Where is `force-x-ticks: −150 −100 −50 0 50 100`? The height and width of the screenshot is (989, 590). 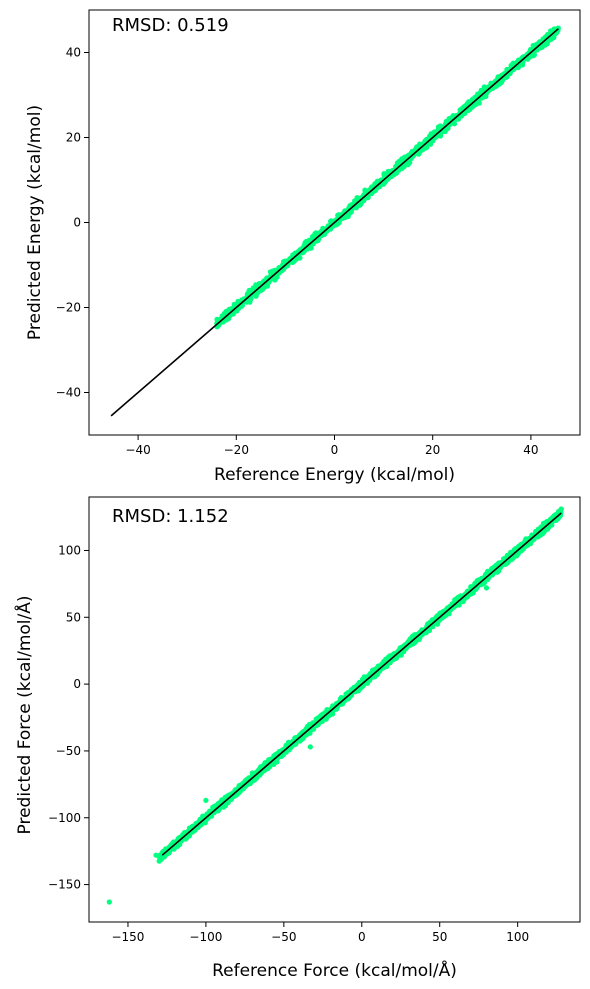 force-x-ticks: −150 −100 −50 0 50 100 is located at coordinates (320, 933).